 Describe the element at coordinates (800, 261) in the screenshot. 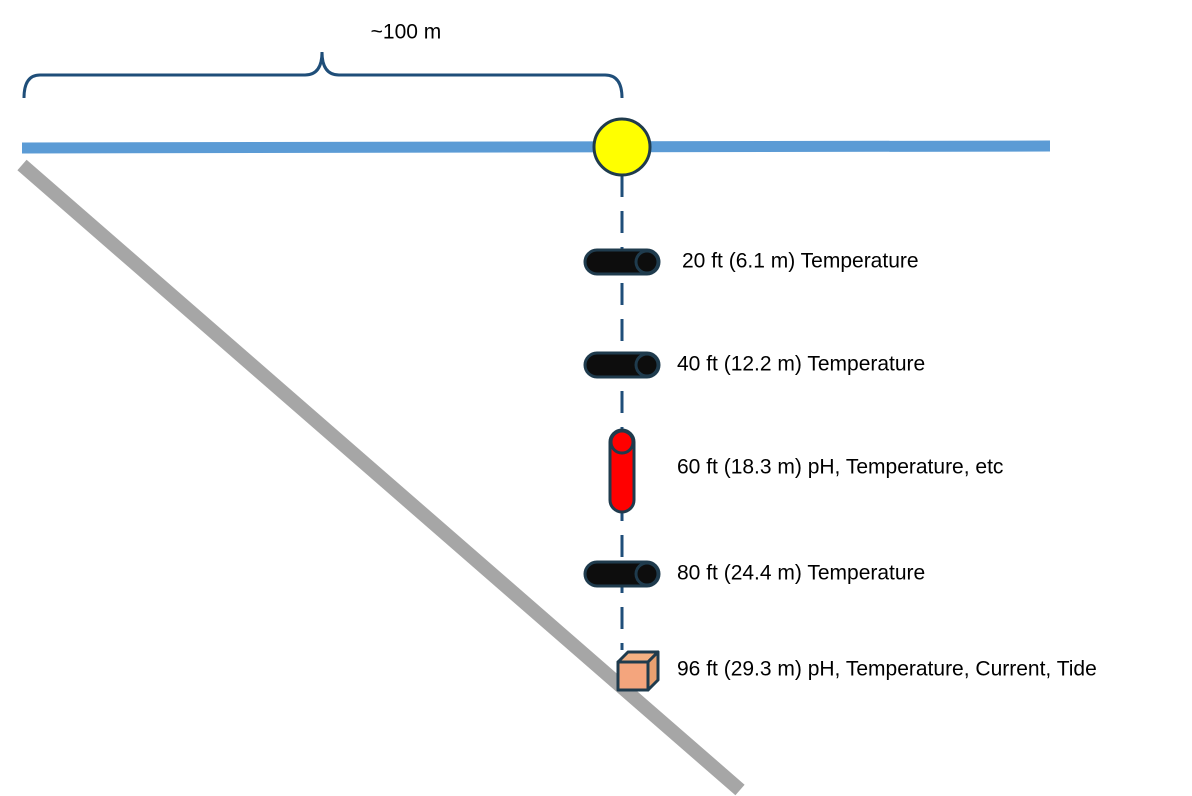

I see `sensor-label: 20 ft (6.1 m) Temperature` at that location.